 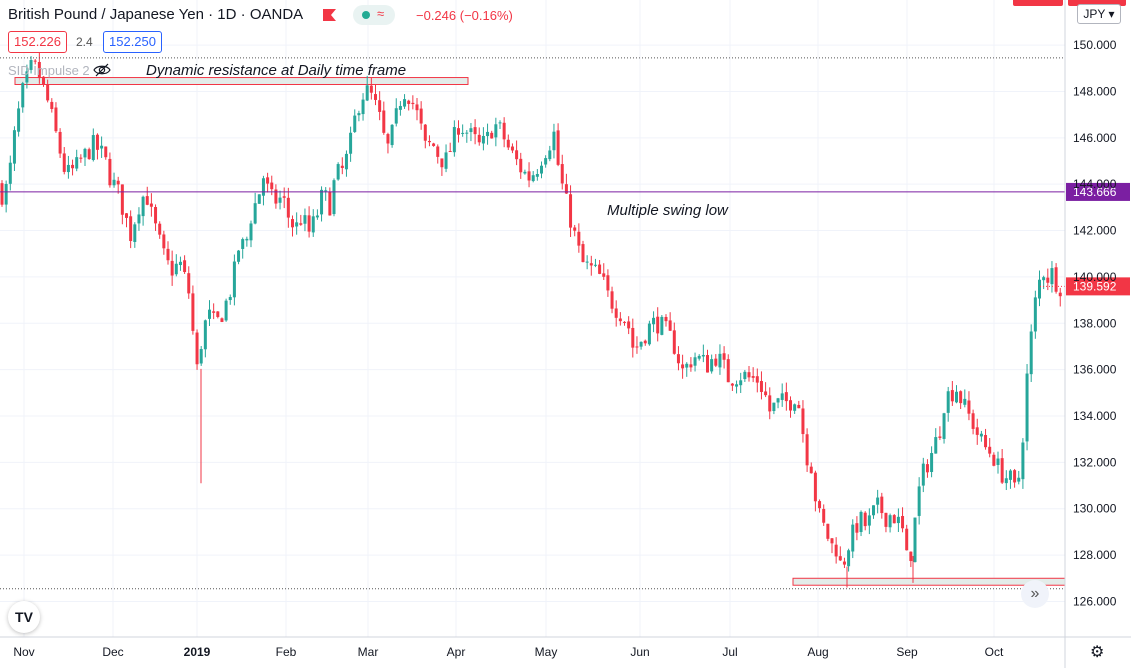 I want to click on symbol-tag, so click(x=1038, y=3).